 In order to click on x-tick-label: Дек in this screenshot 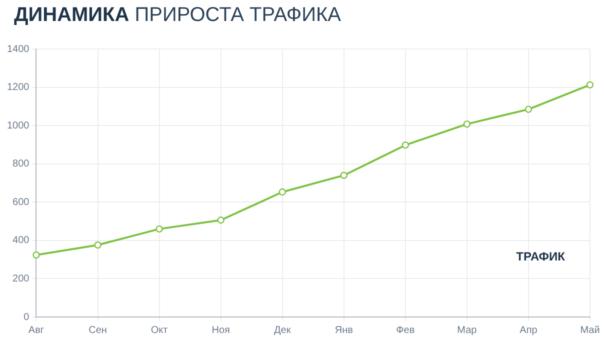, I will do `click(283, 330)`.